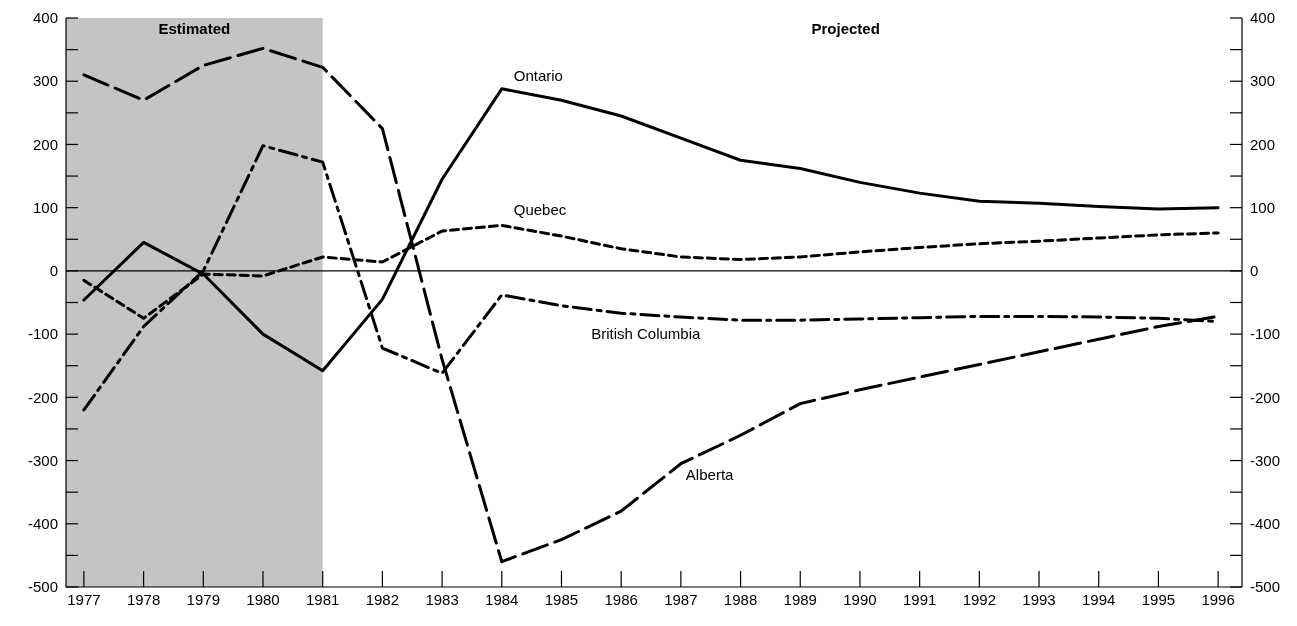 Image resolution: width=1297 pixels, height=626 pixels. Describe the element at coordinates (1263, 81) in the screenshot. I see `y2-tick-label: 300` at that location.